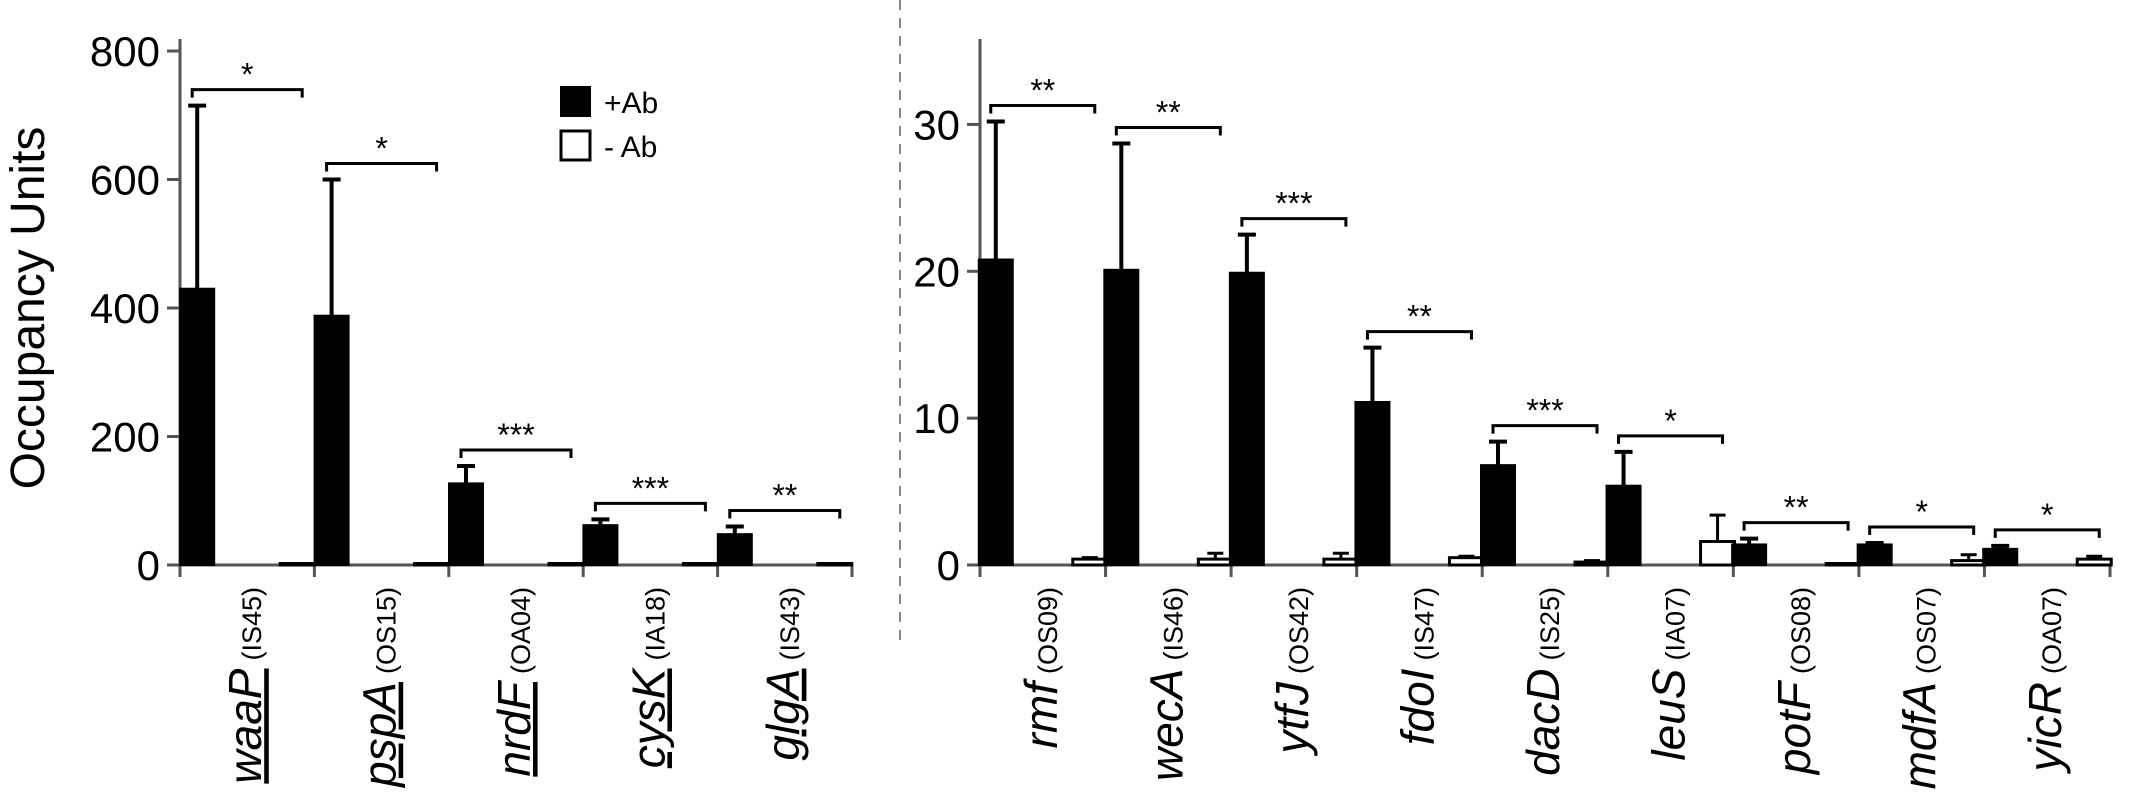 This screenshot has height=800, width=2131. What do you see at coordinates (1669, 714) in the screenshot?
I see `gene-name: leuS` at bounding box center [1669, 714].